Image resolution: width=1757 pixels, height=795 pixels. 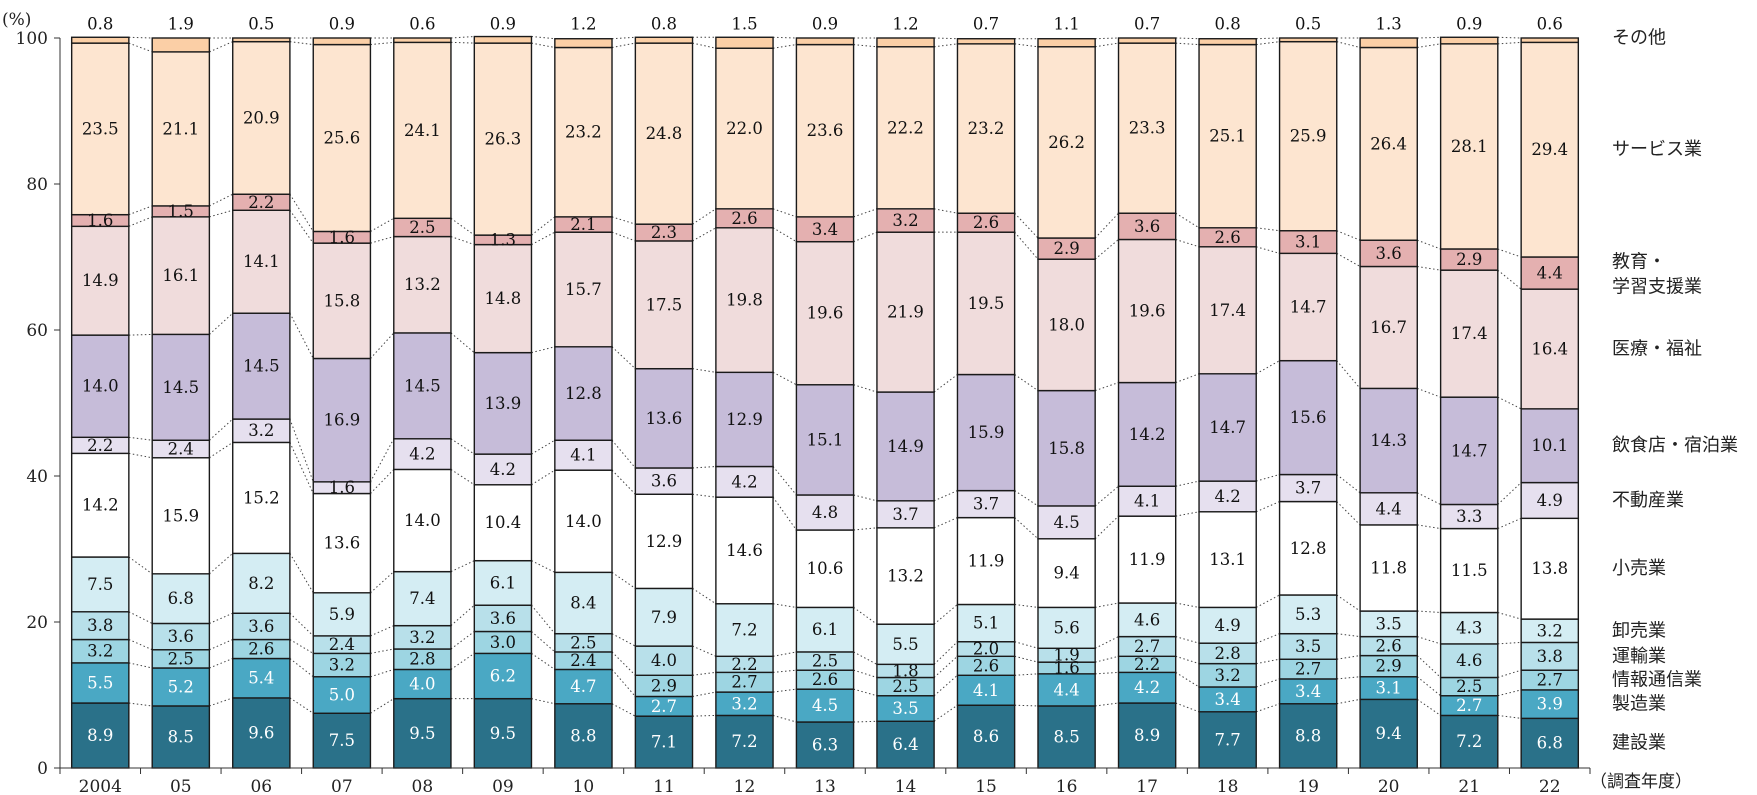 What do you see at coordinates (1066, 24) in the screenshot?
I see `data-label: 1.1` at bounding box center [1066, 24].